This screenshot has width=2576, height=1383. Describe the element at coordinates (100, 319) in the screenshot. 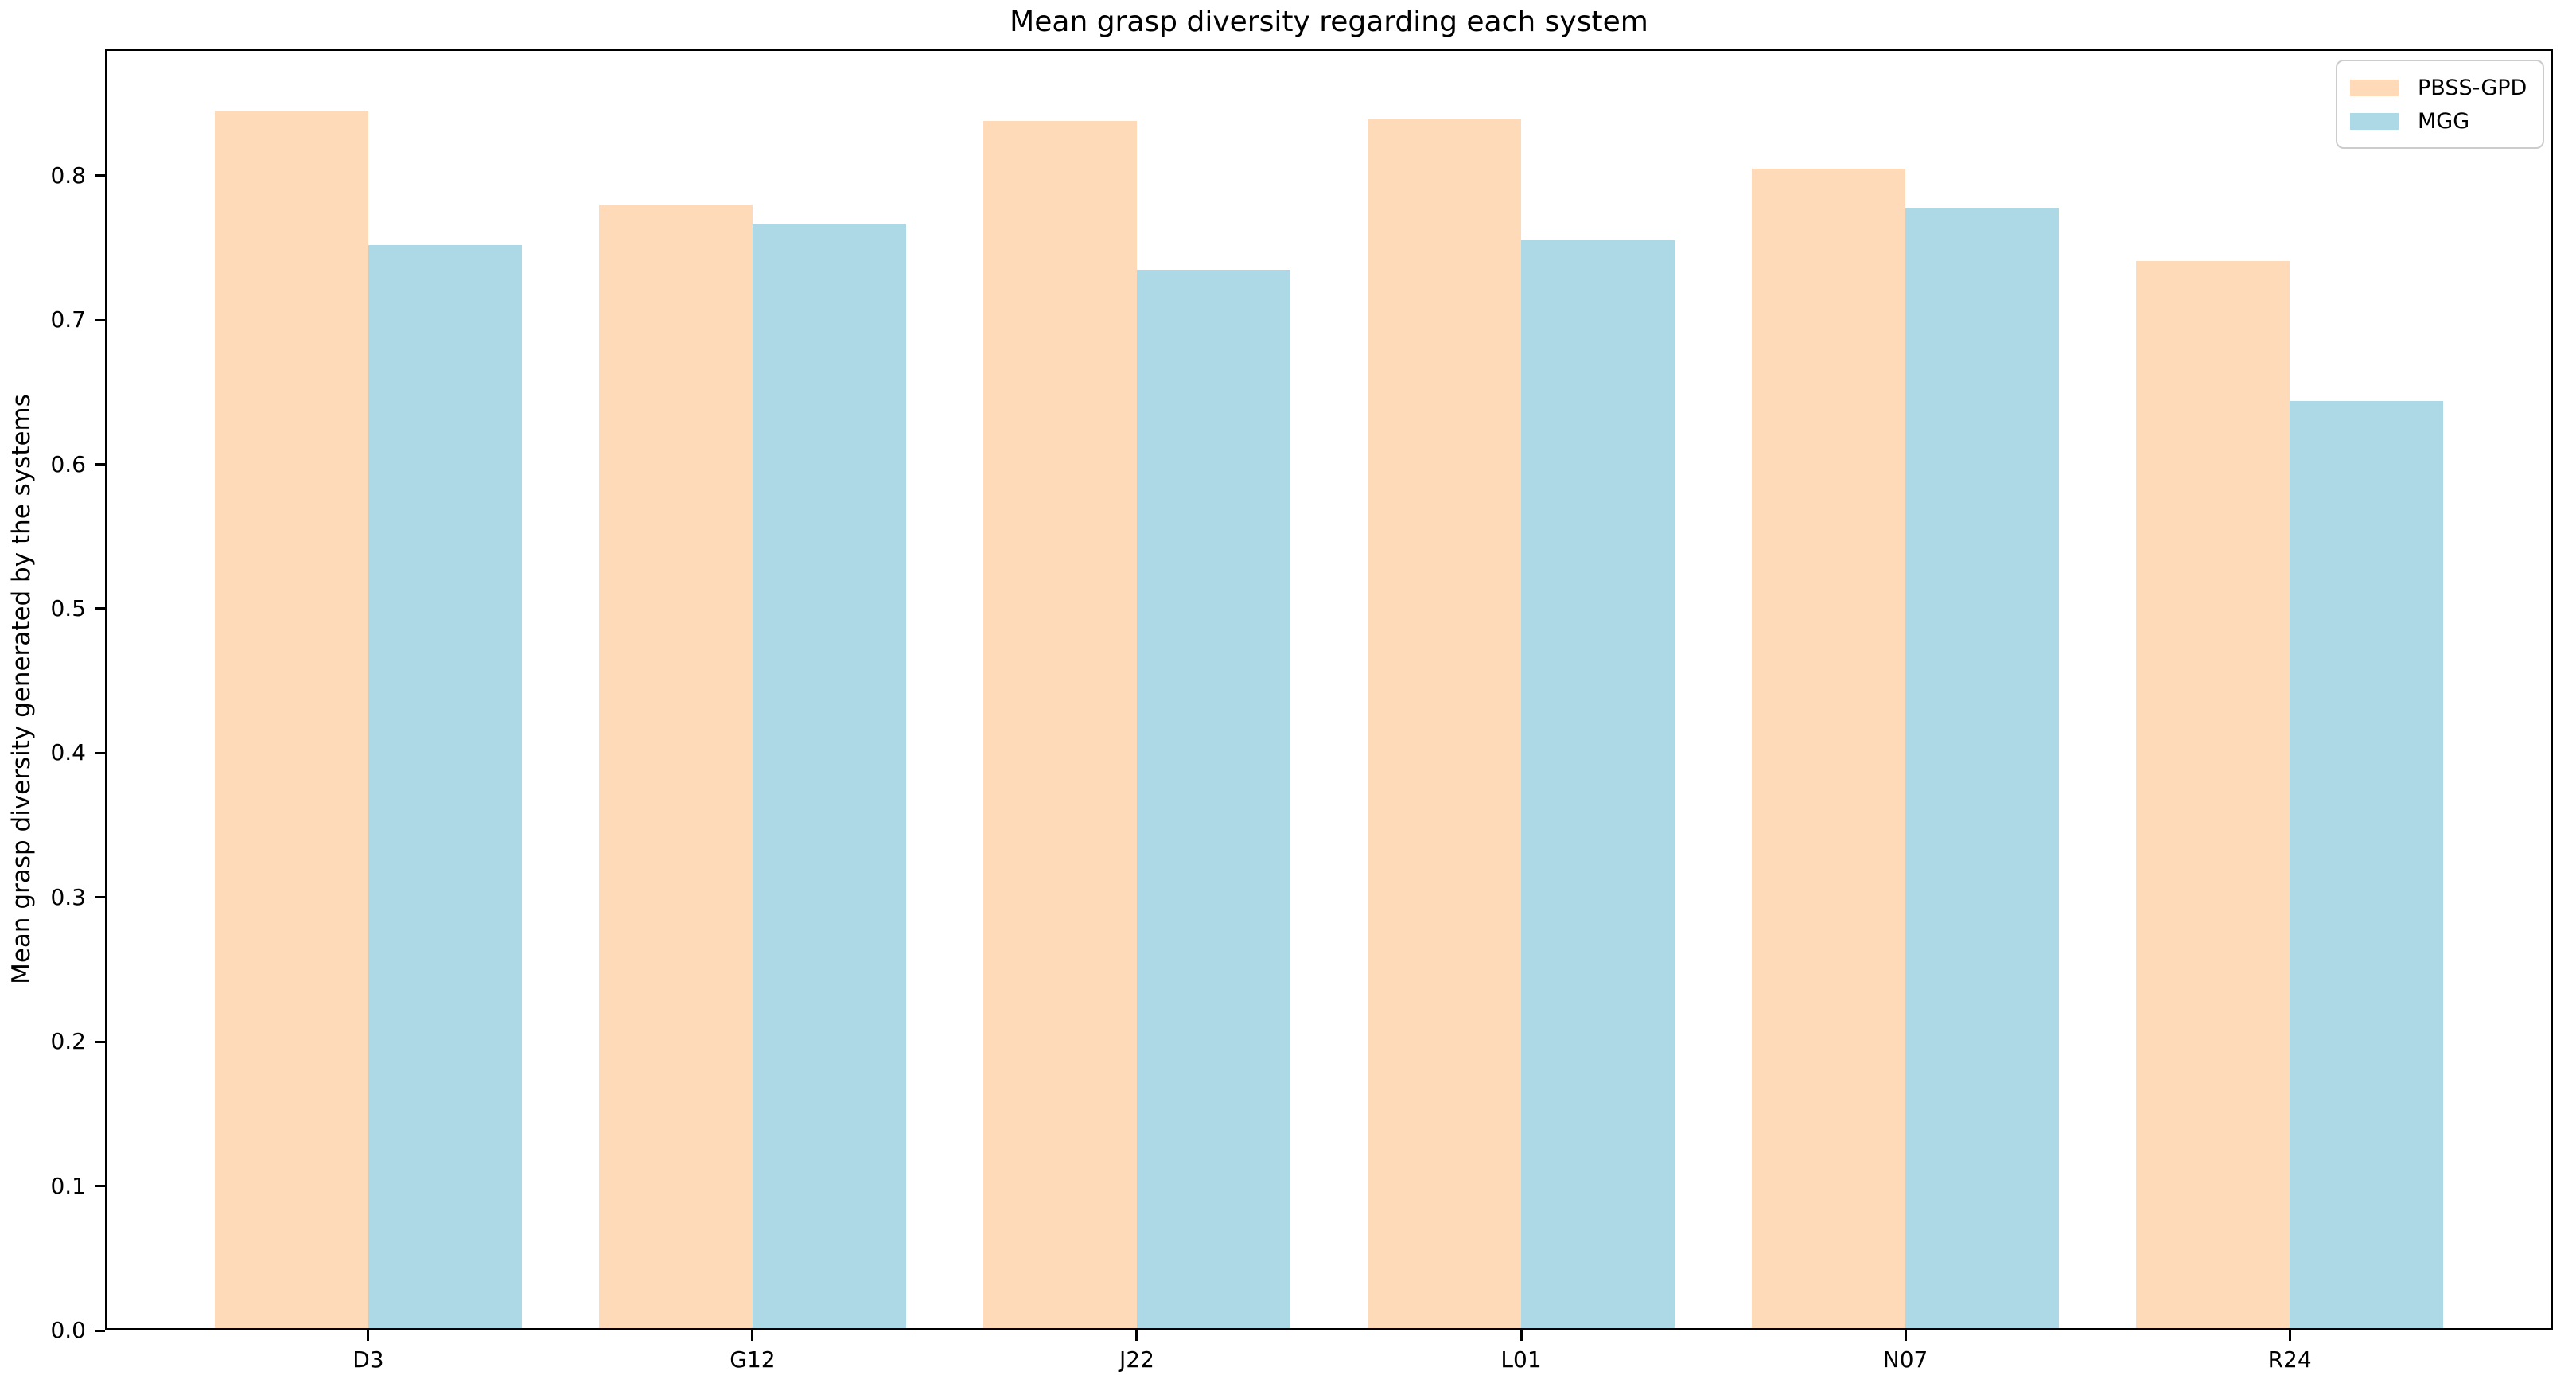

I see `y-tick-mark-0.7` at that location.